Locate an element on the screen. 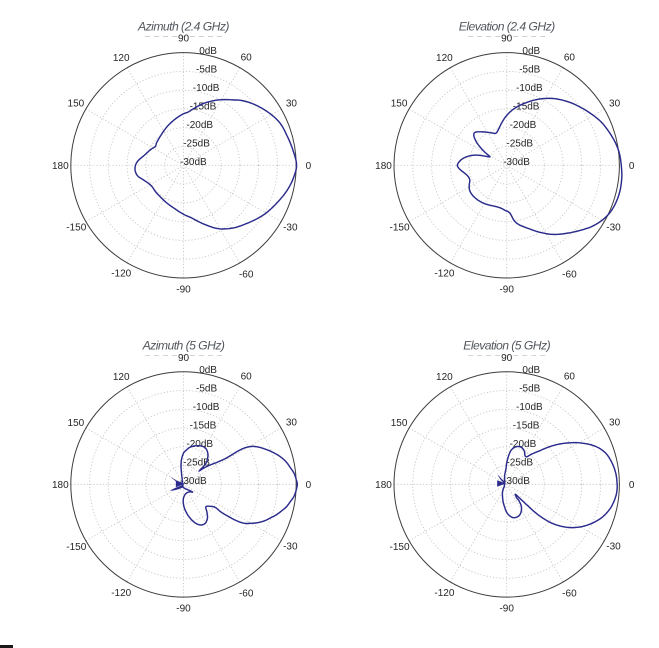  svg-text: Azimuth (5 GHz) is located at coordinates (183, 346).